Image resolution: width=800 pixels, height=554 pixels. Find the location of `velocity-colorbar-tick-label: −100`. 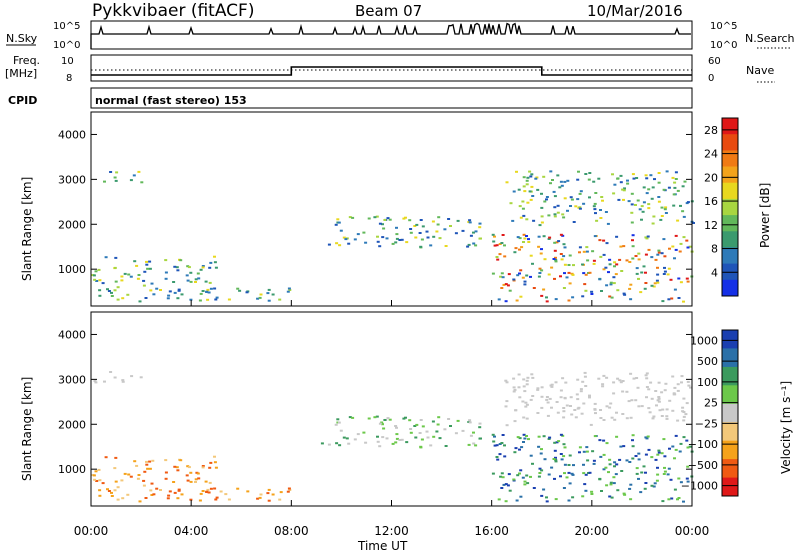

velocity-colorbar-tick-label: −100 is located at coordinates (703, 444).